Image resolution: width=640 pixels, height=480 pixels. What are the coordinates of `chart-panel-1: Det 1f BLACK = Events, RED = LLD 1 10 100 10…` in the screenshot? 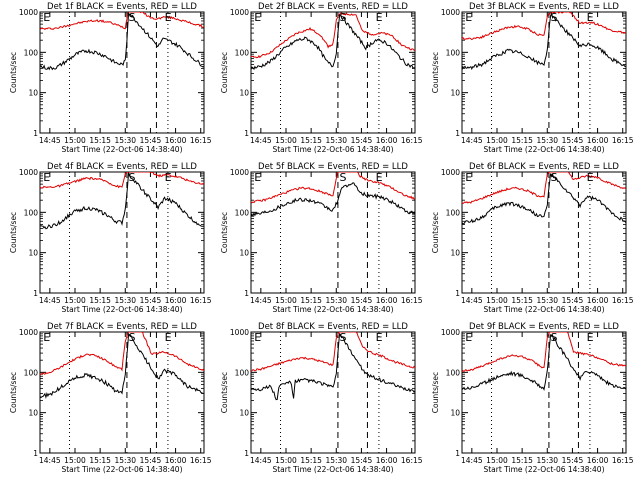 It's located at (110, 78).